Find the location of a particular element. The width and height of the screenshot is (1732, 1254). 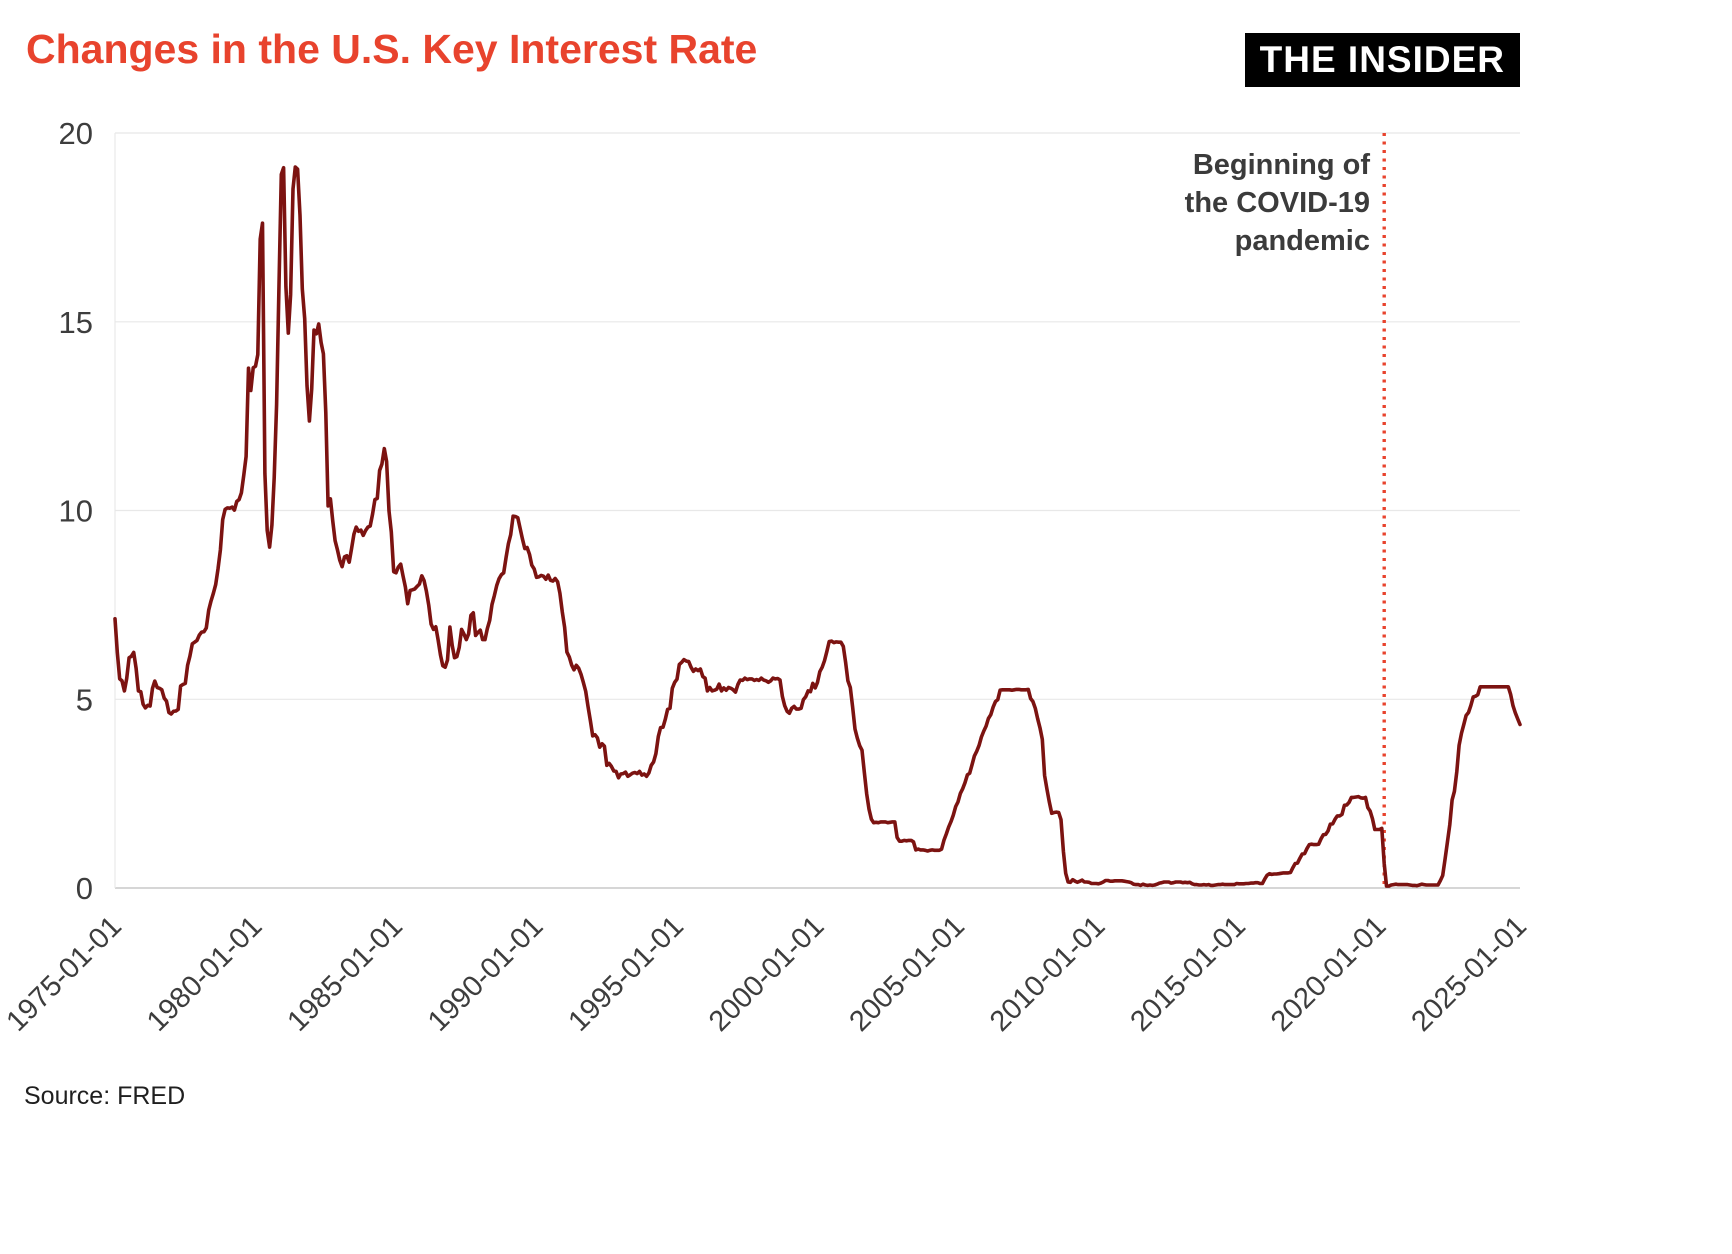

svg-text: 10 is located at coordinates (76, 511).